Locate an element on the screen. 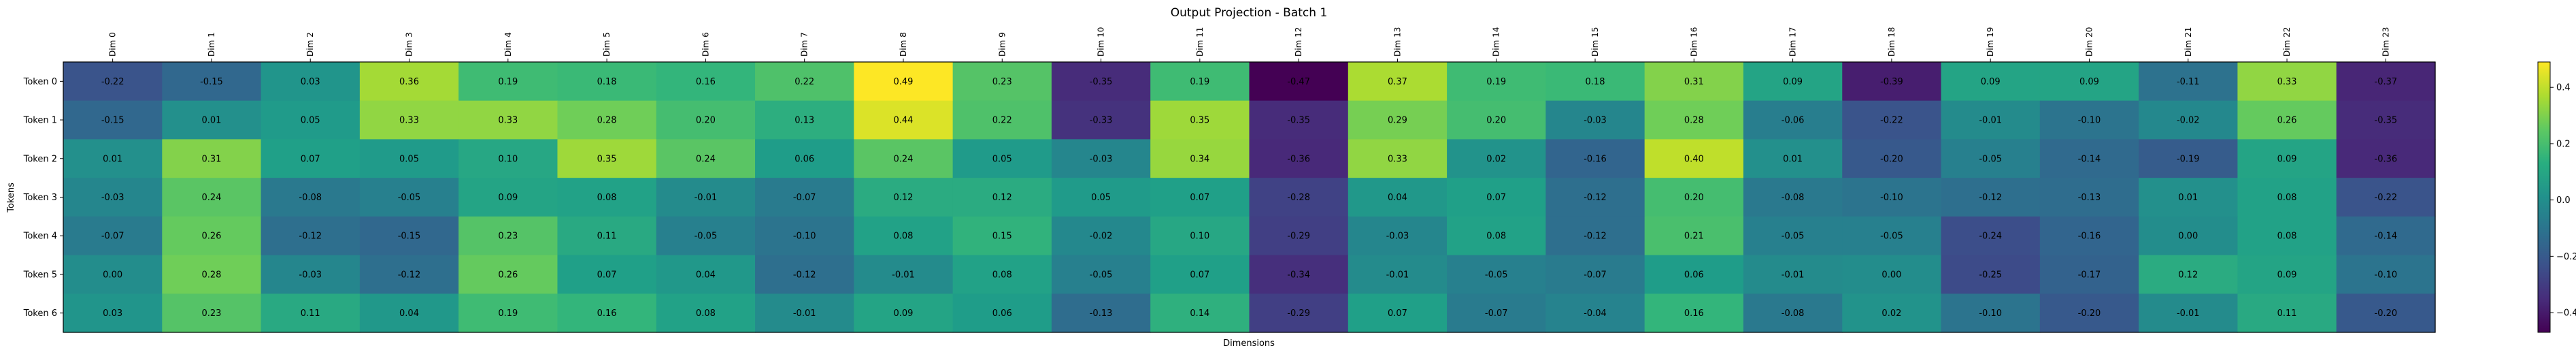 The width and height of the screenshot is (2576, 348). cell-value-label: 0.10 is located at coordinates (508, 159).